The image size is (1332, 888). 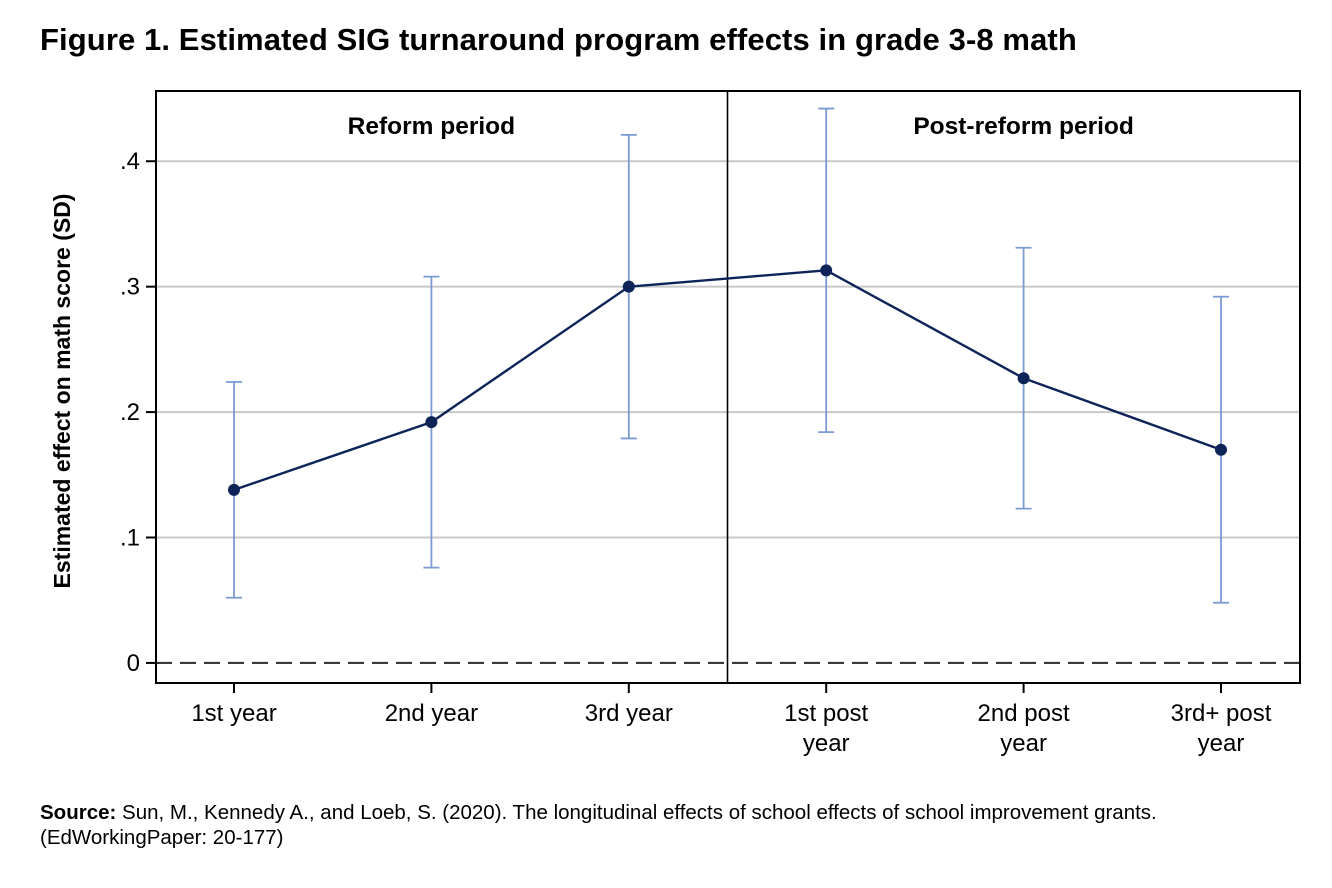 What do you see at coordinates (130, 287) in the screenshot?
I see `y-tick-label: .3` at bounding box center [130, 287].